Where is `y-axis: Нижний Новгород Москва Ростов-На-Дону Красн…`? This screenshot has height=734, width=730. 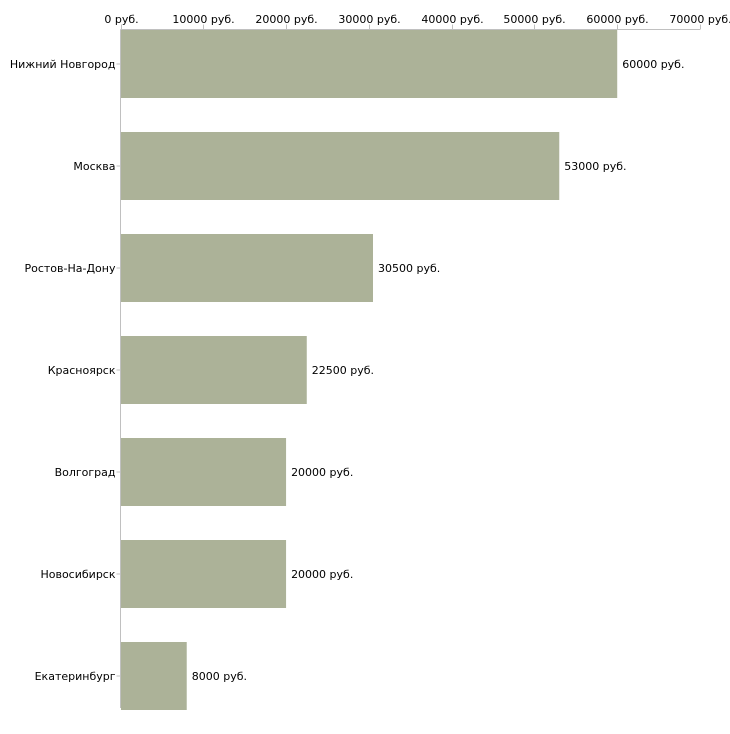 y-axis: Нижний Новгород Москва Ростов-На-Дону Красн… is located at coordinates (65, 368).